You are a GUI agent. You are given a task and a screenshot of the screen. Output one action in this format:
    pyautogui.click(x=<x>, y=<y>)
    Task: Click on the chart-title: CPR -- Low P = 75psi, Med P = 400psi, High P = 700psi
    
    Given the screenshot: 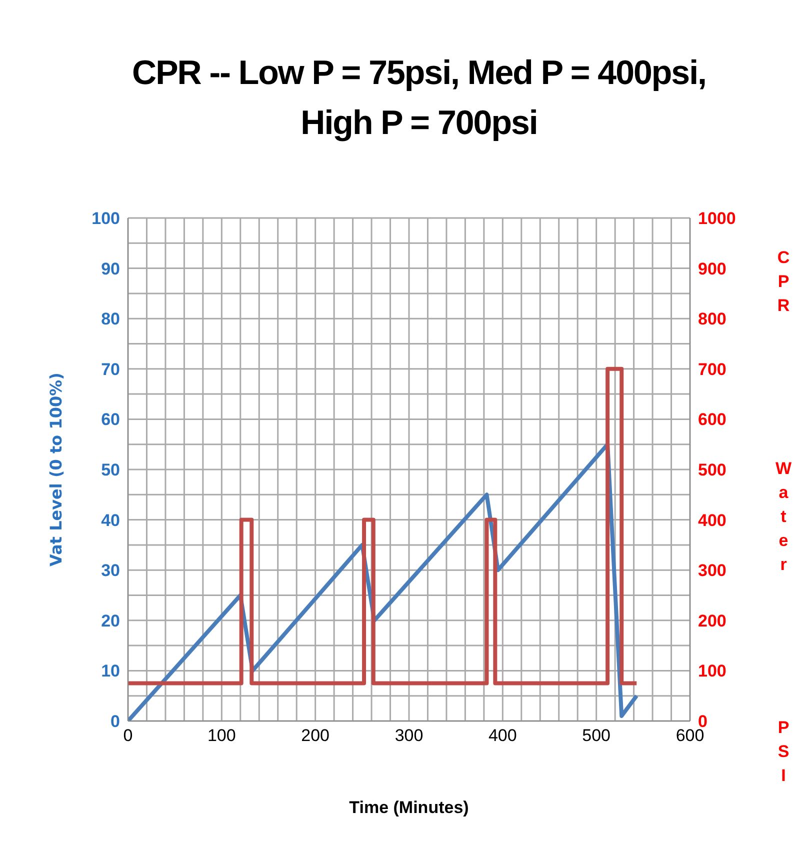 What is the action you would take?
    pyautogui.click(x=419, y=98)
    